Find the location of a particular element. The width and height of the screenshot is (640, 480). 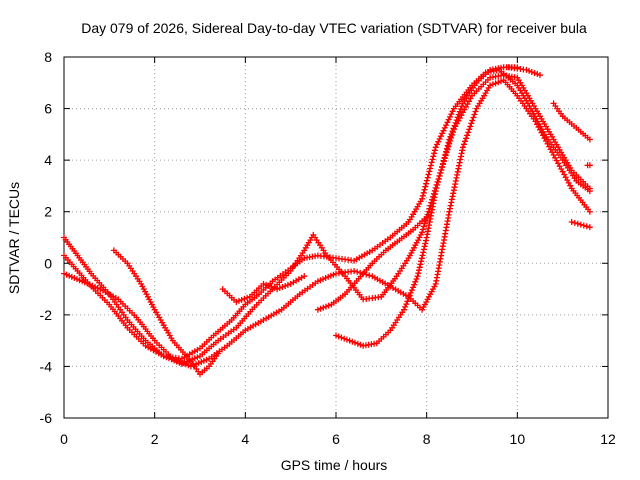

y-tick-label: -2 is located at coordinates (46, 315).